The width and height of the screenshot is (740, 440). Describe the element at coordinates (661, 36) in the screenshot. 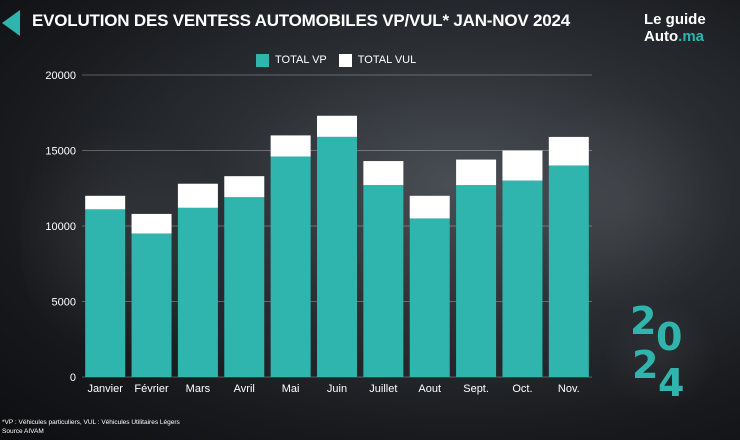

I see `logo-word: Auto` at that location.